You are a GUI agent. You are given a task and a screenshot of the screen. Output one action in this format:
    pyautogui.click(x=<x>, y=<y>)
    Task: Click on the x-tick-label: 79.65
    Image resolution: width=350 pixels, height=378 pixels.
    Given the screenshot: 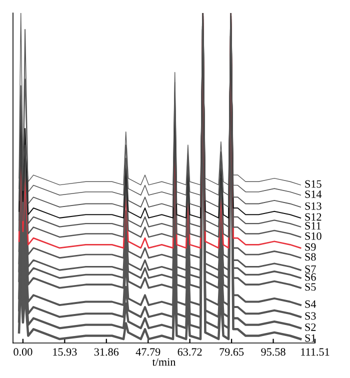 What is the action you would take?
    pyautogui.click(x=232, y=352)
    